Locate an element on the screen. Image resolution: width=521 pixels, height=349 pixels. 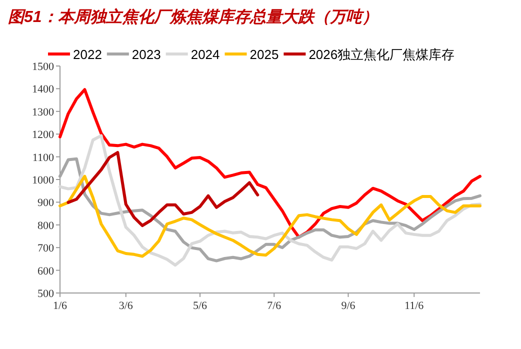
legend-label: 2026独立焦化厂焦煤库存 is located at coordinates (381, 54).